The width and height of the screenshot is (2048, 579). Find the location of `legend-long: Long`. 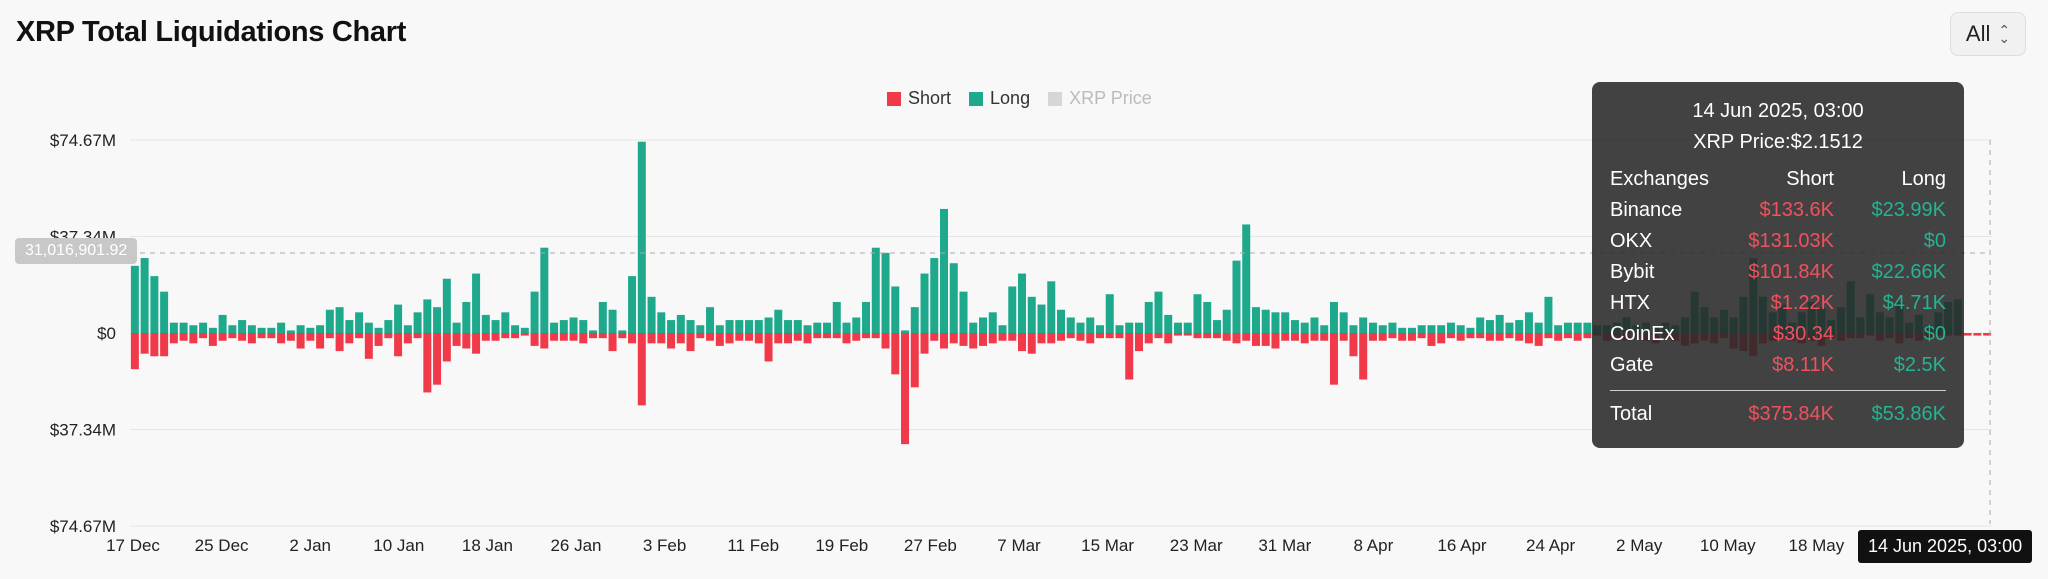

legend-long: Long is located at coordinates (999, 98).